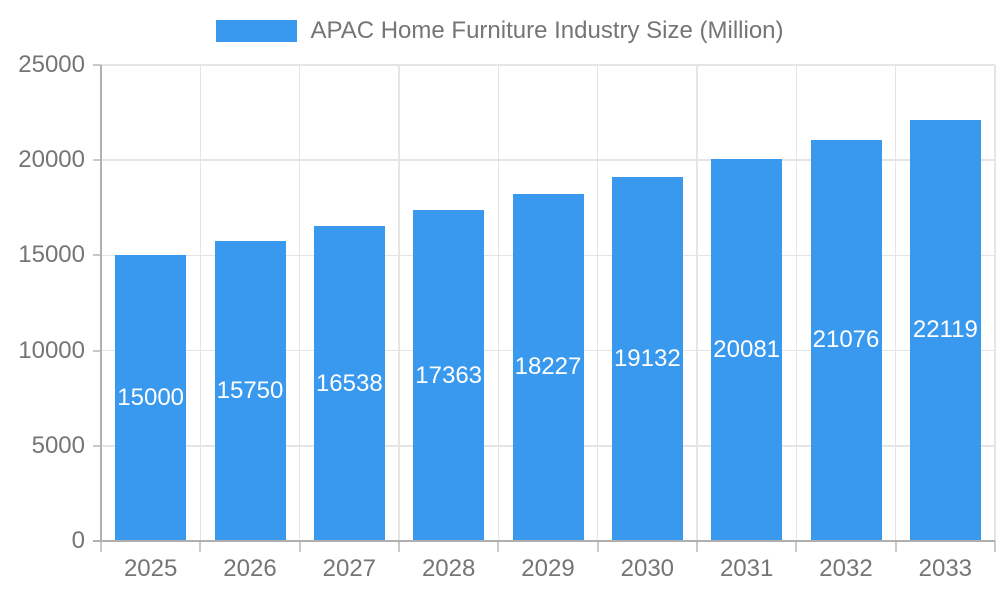 The width and height of the screenshot is (1000, 600). I want to click on bar: 18227, so click(548, 367).